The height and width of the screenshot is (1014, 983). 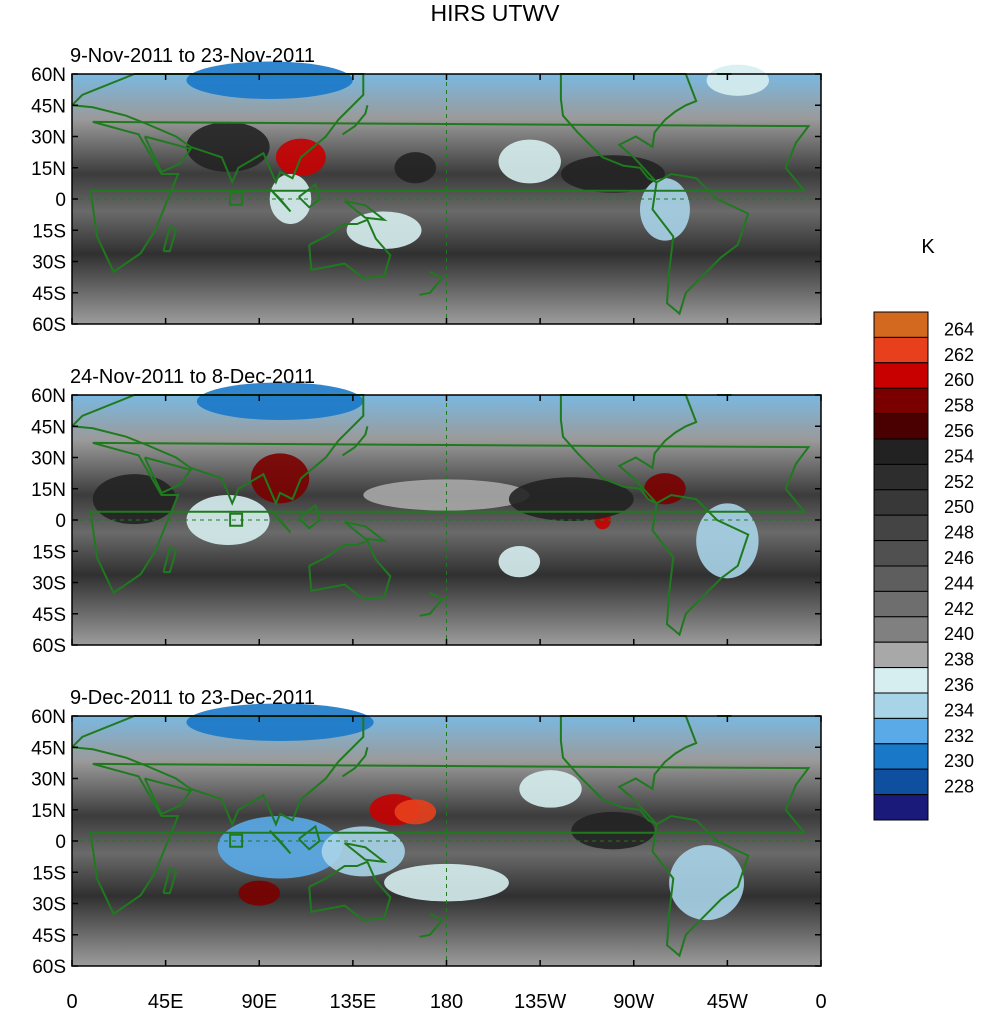 What do you see at coordinates (727, 1002) in the screenshot?
I see `lon-tick-label: 45W` at bounding box center [727, 1002].